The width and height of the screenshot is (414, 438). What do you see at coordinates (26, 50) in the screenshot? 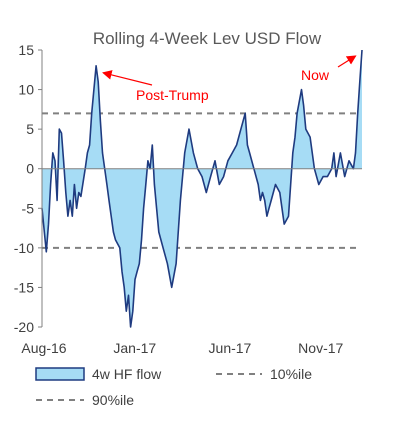
I see `y-tick-label-0: 15` at bounding box center [26, 50].